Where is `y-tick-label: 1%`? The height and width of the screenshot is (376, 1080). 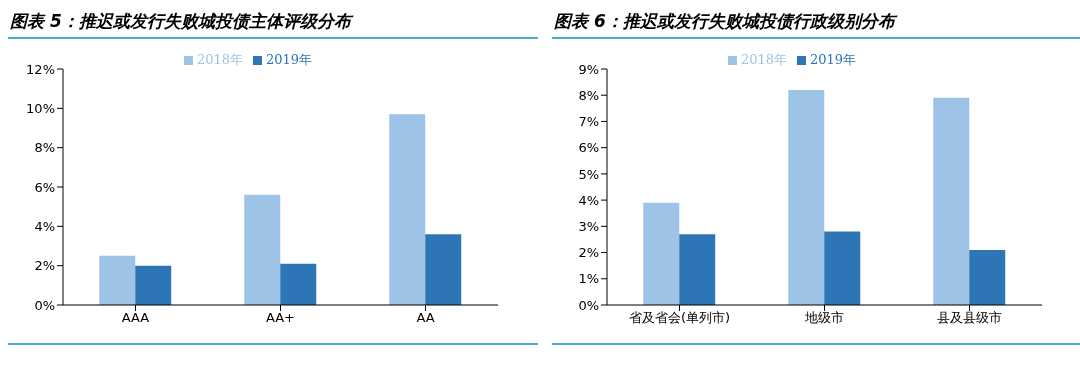
y-tick-label: 1% is located at coordinates (588, 279).